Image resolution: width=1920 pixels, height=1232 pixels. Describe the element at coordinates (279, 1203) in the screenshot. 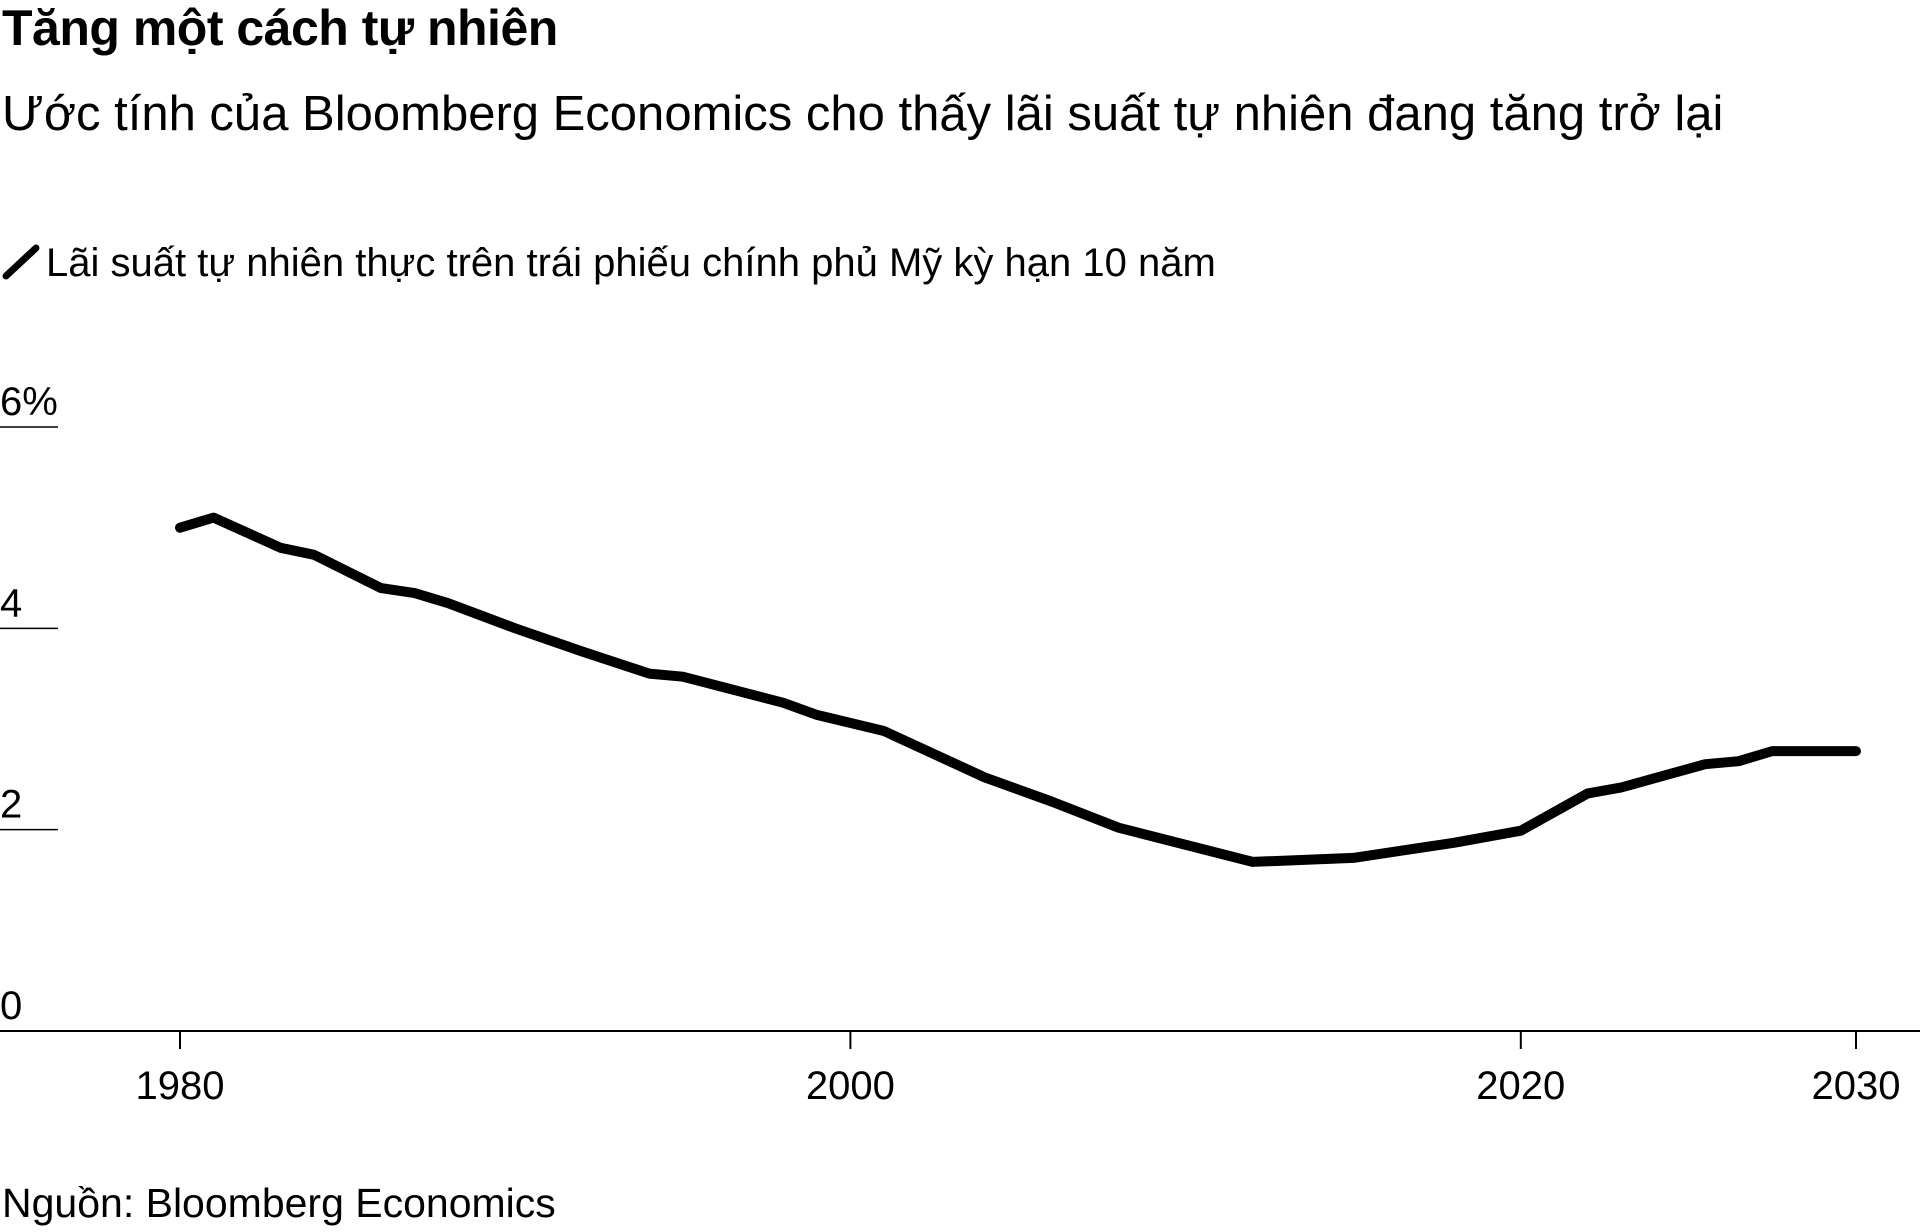

I see `source-note: Nguồn: Bloomberg Economics` at that location.